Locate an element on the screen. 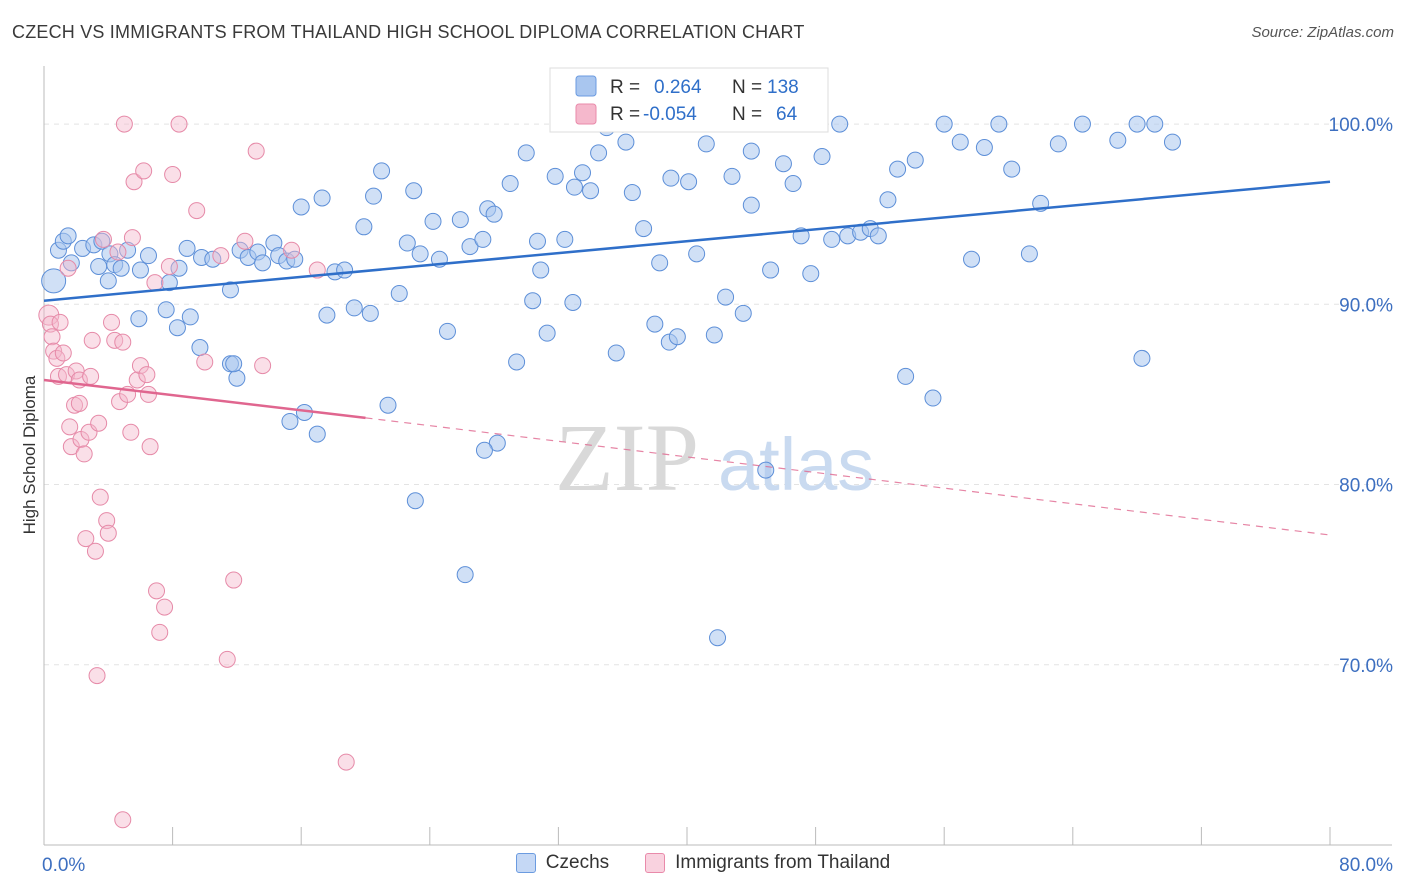  legend-item-czechs: Czechs is located at coordinates (562, 863).